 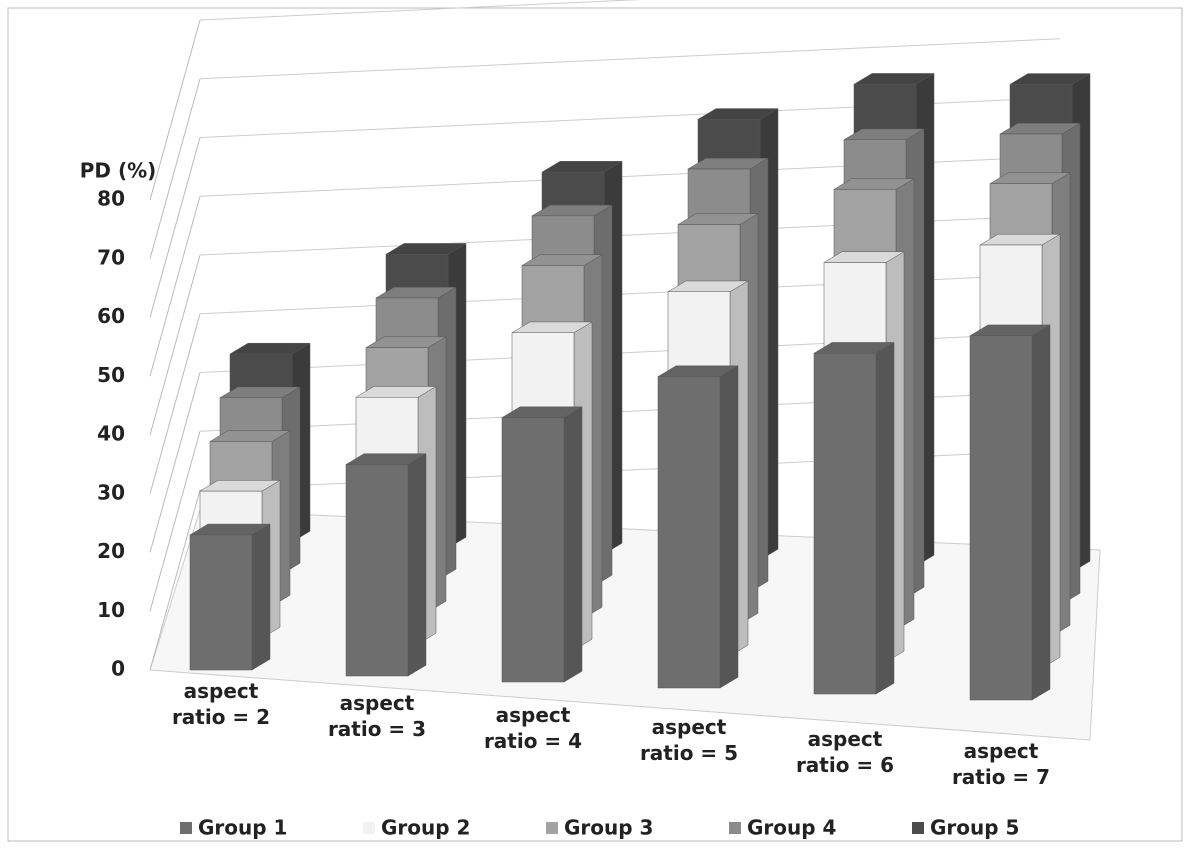 I want to click on x-tick-label: aspect ratio = 2, so click(x=221, y=704).